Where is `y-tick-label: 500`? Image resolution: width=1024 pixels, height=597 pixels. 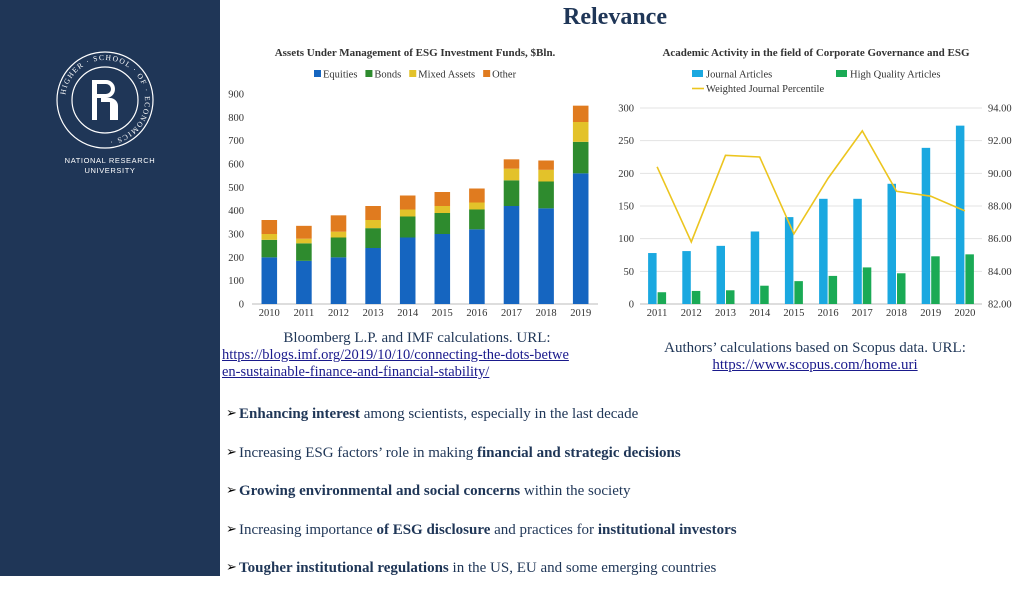 y-tick-label: 500 is located at coordinates (236, 188).